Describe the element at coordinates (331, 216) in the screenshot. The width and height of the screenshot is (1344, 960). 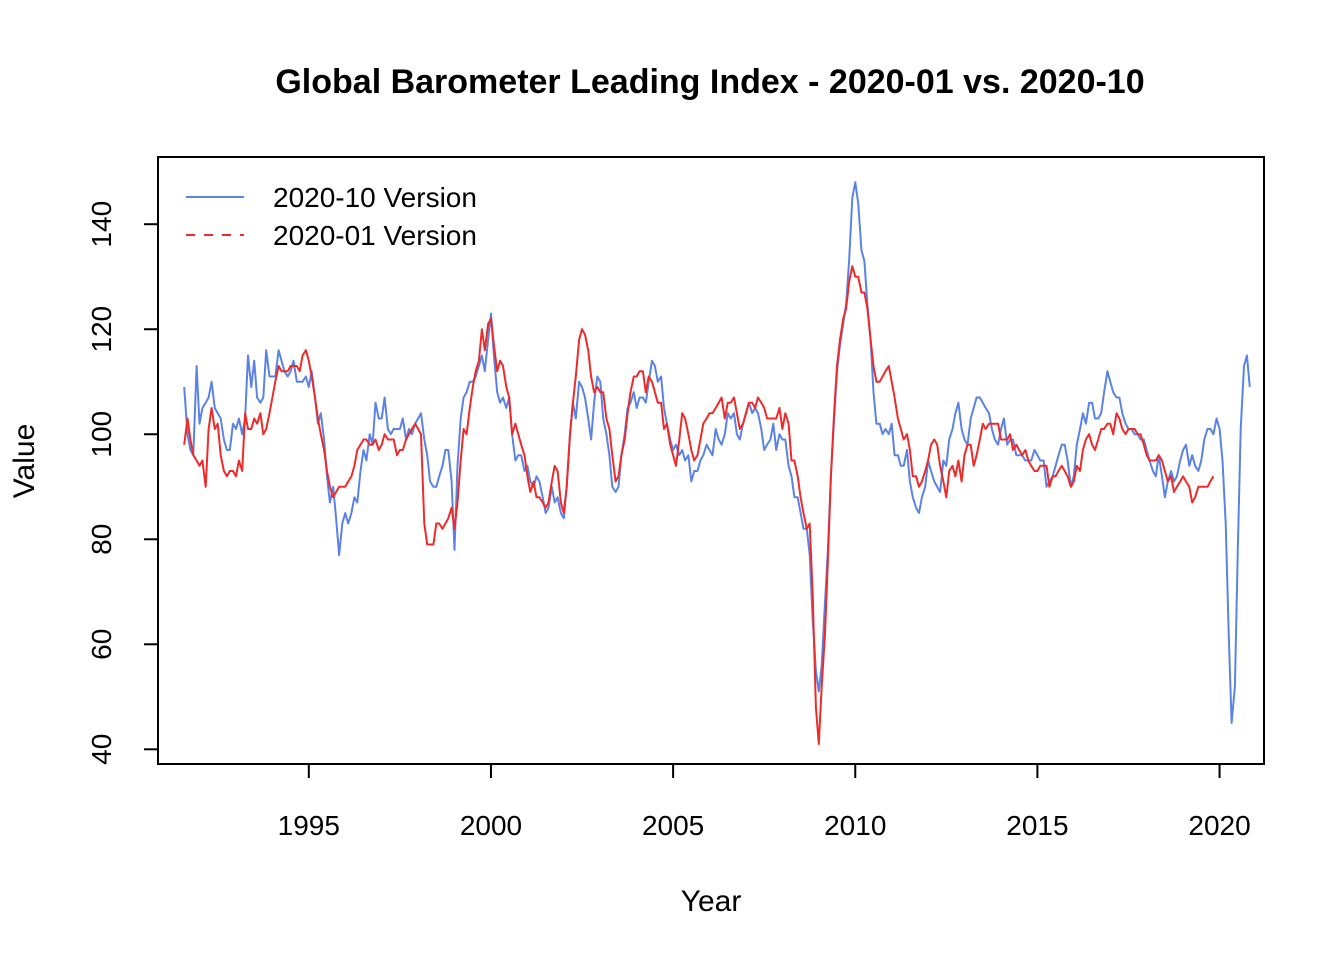
I see `legend: 2020-10 Version 2020-01 Version` at that location.